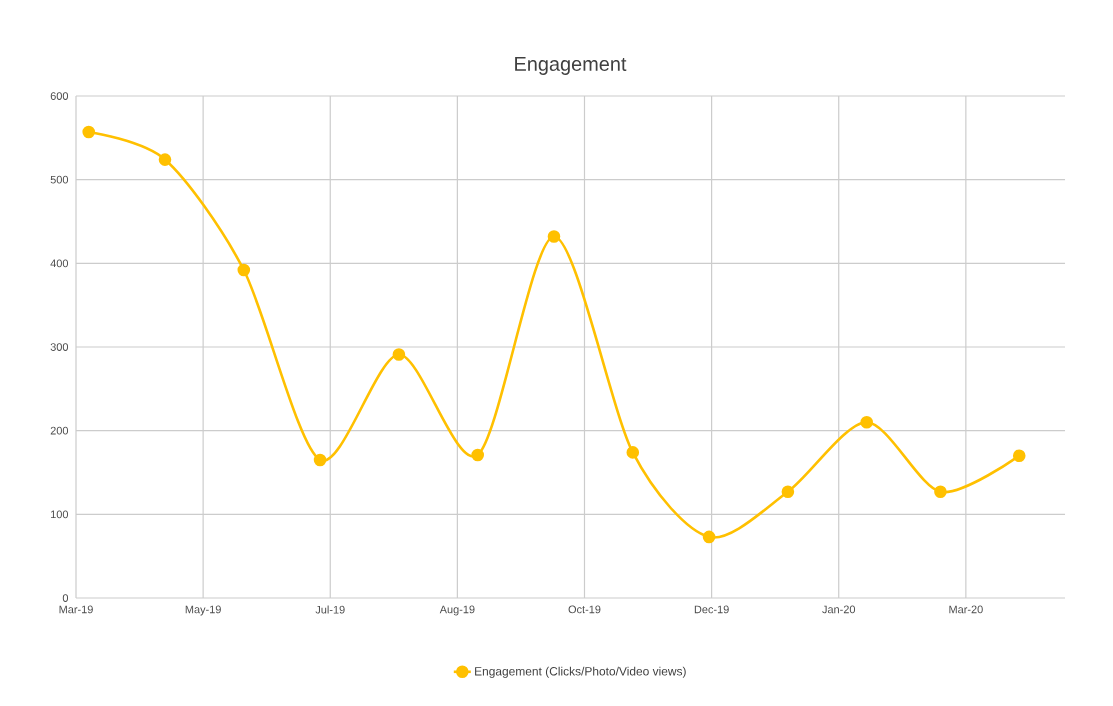  What do you see at coordinates (457, 610) in the screenshot?
I see `x-tick-label: Aug-19` at bounding box center [457, 610].